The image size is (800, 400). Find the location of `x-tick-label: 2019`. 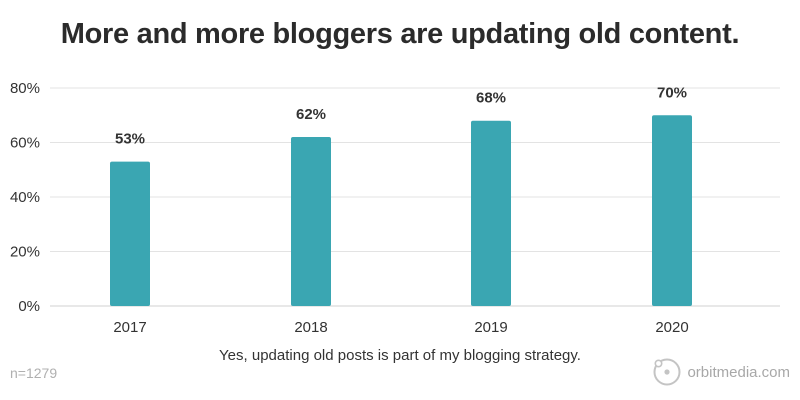

x-tick-label: 2019 is located at coordinates (490, 327).